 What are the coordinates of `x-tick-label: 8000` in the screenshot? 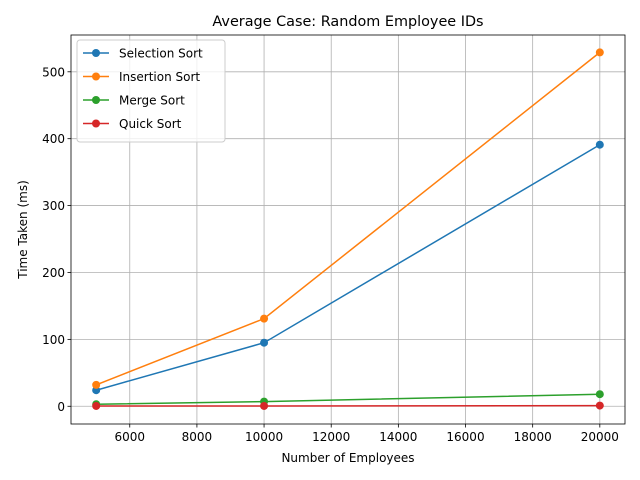 It's located at (197, 437).